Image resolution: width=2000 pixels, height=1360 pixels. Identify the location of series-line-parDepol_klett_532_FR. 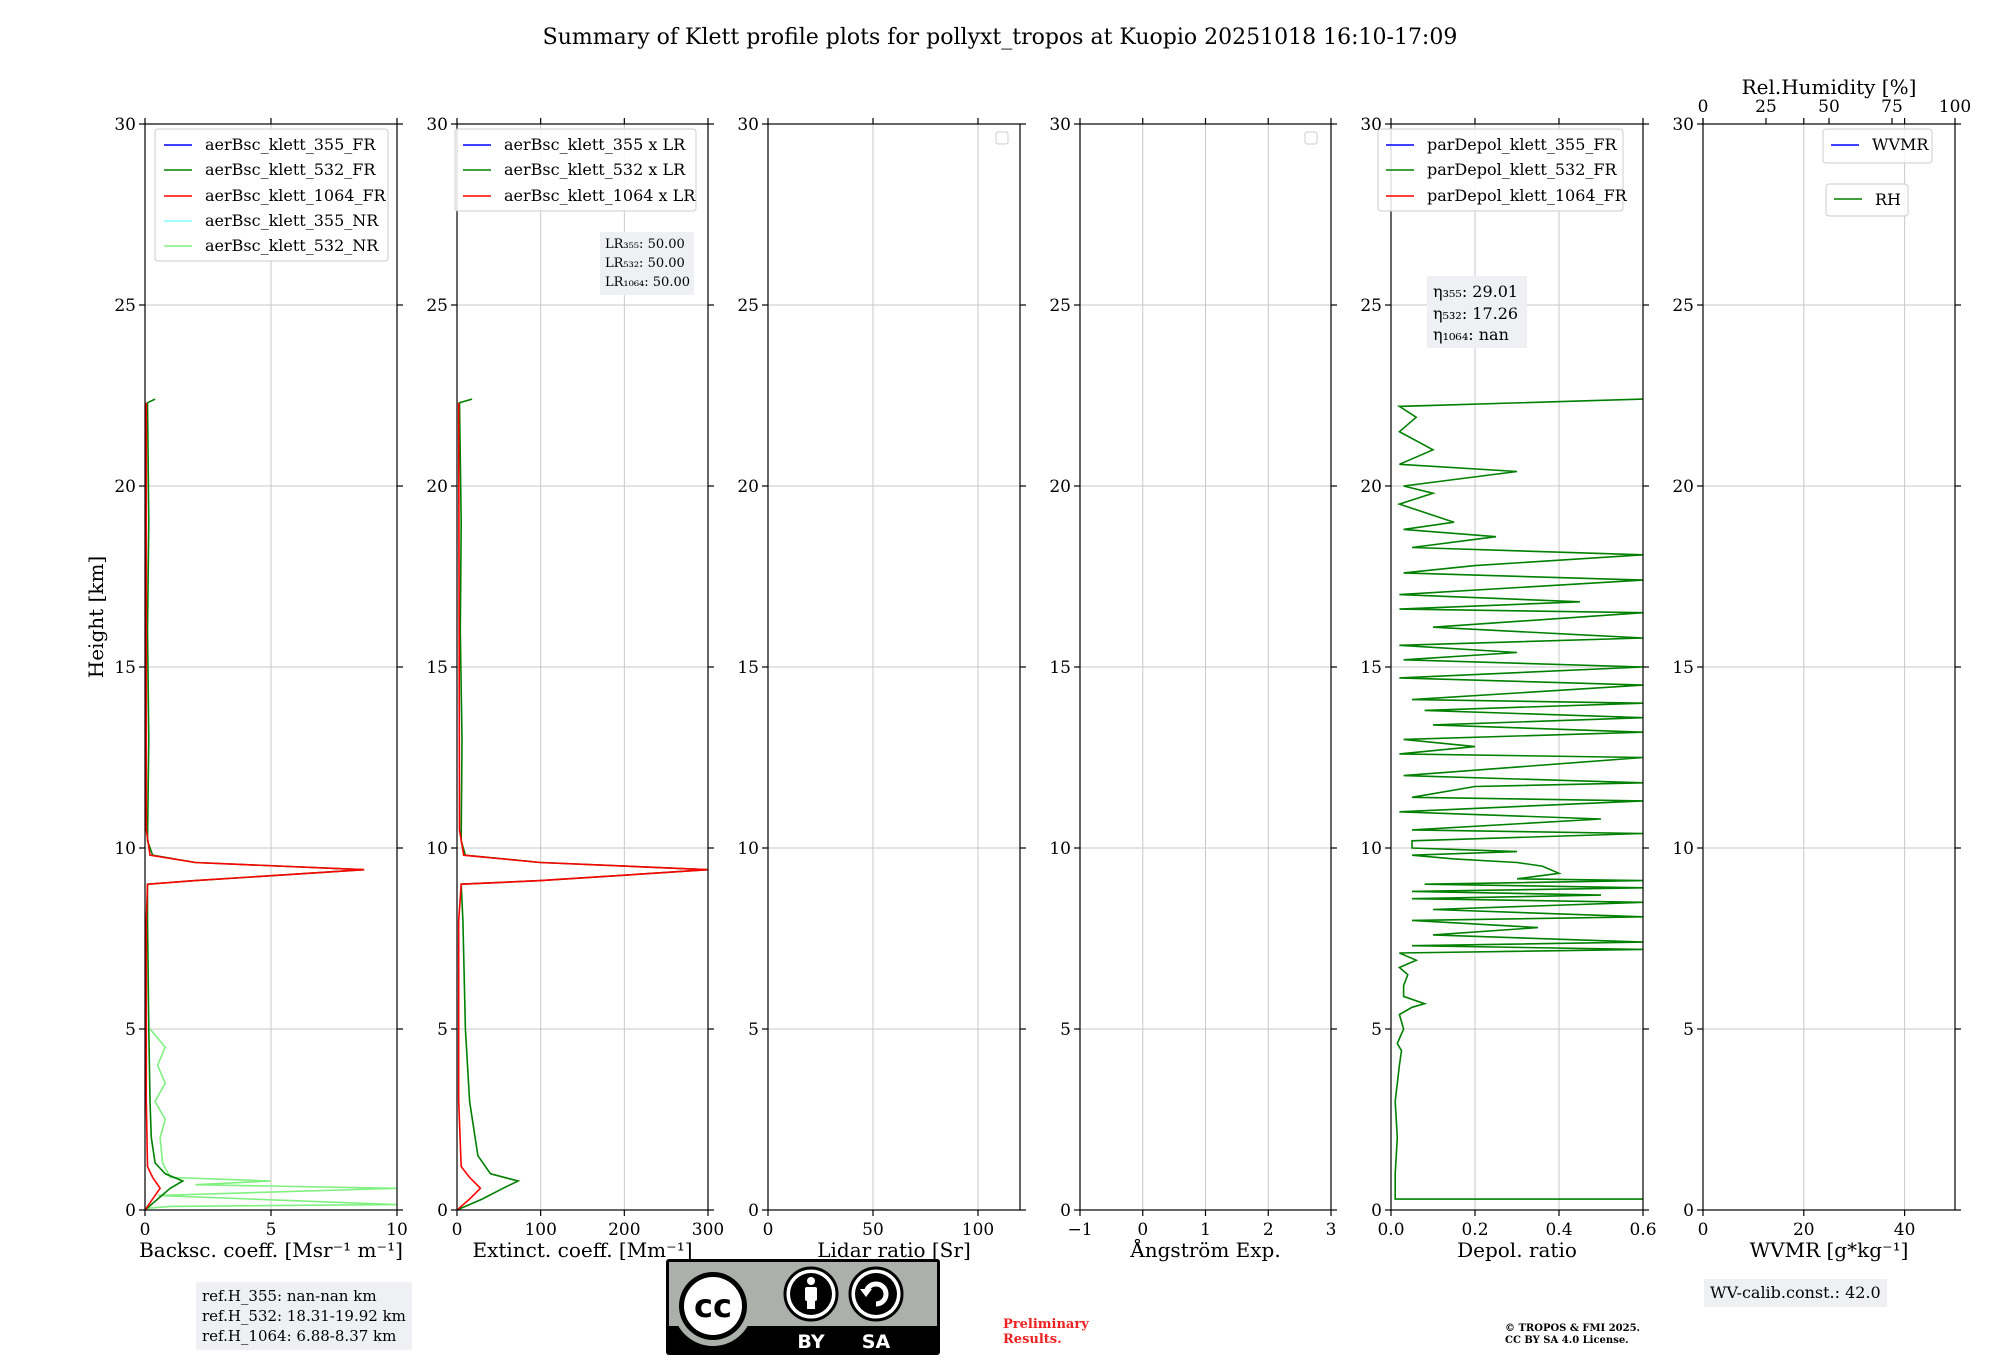
(1518, 799).